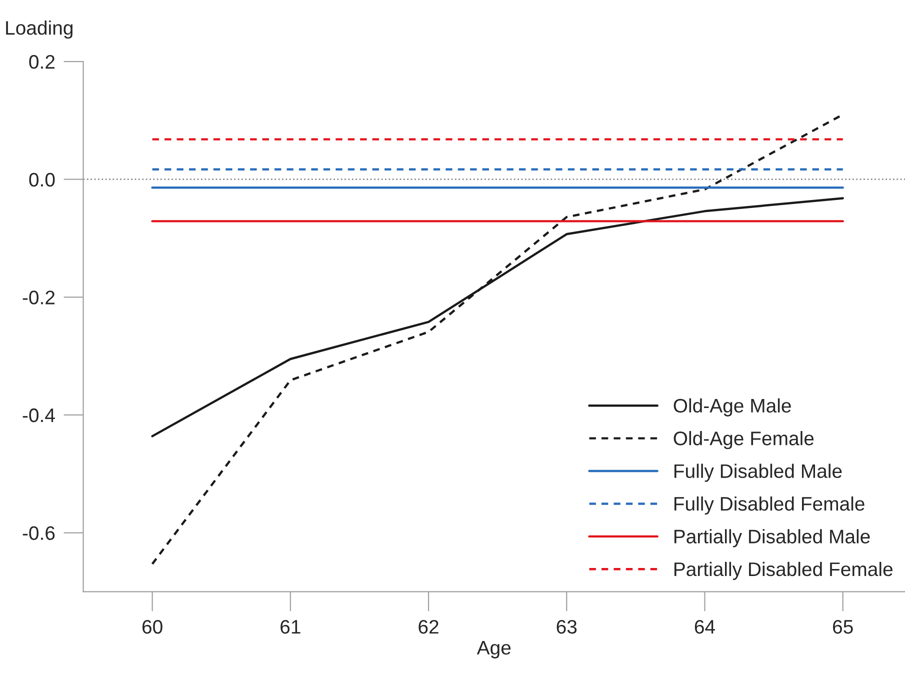  What do you see at coordinates (42, 179) in the screenshot?
I see `y-tick-label: 0.0` at bounding box center [42, 179].